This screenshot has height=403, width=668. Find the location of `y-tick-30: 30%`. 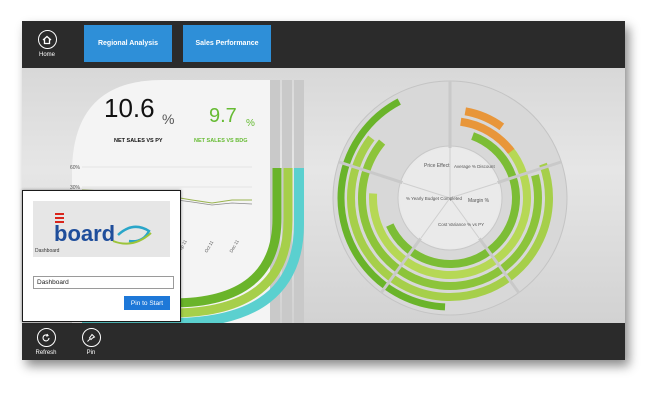

y-tick-30: 30% is located at coordinates (75, 188).